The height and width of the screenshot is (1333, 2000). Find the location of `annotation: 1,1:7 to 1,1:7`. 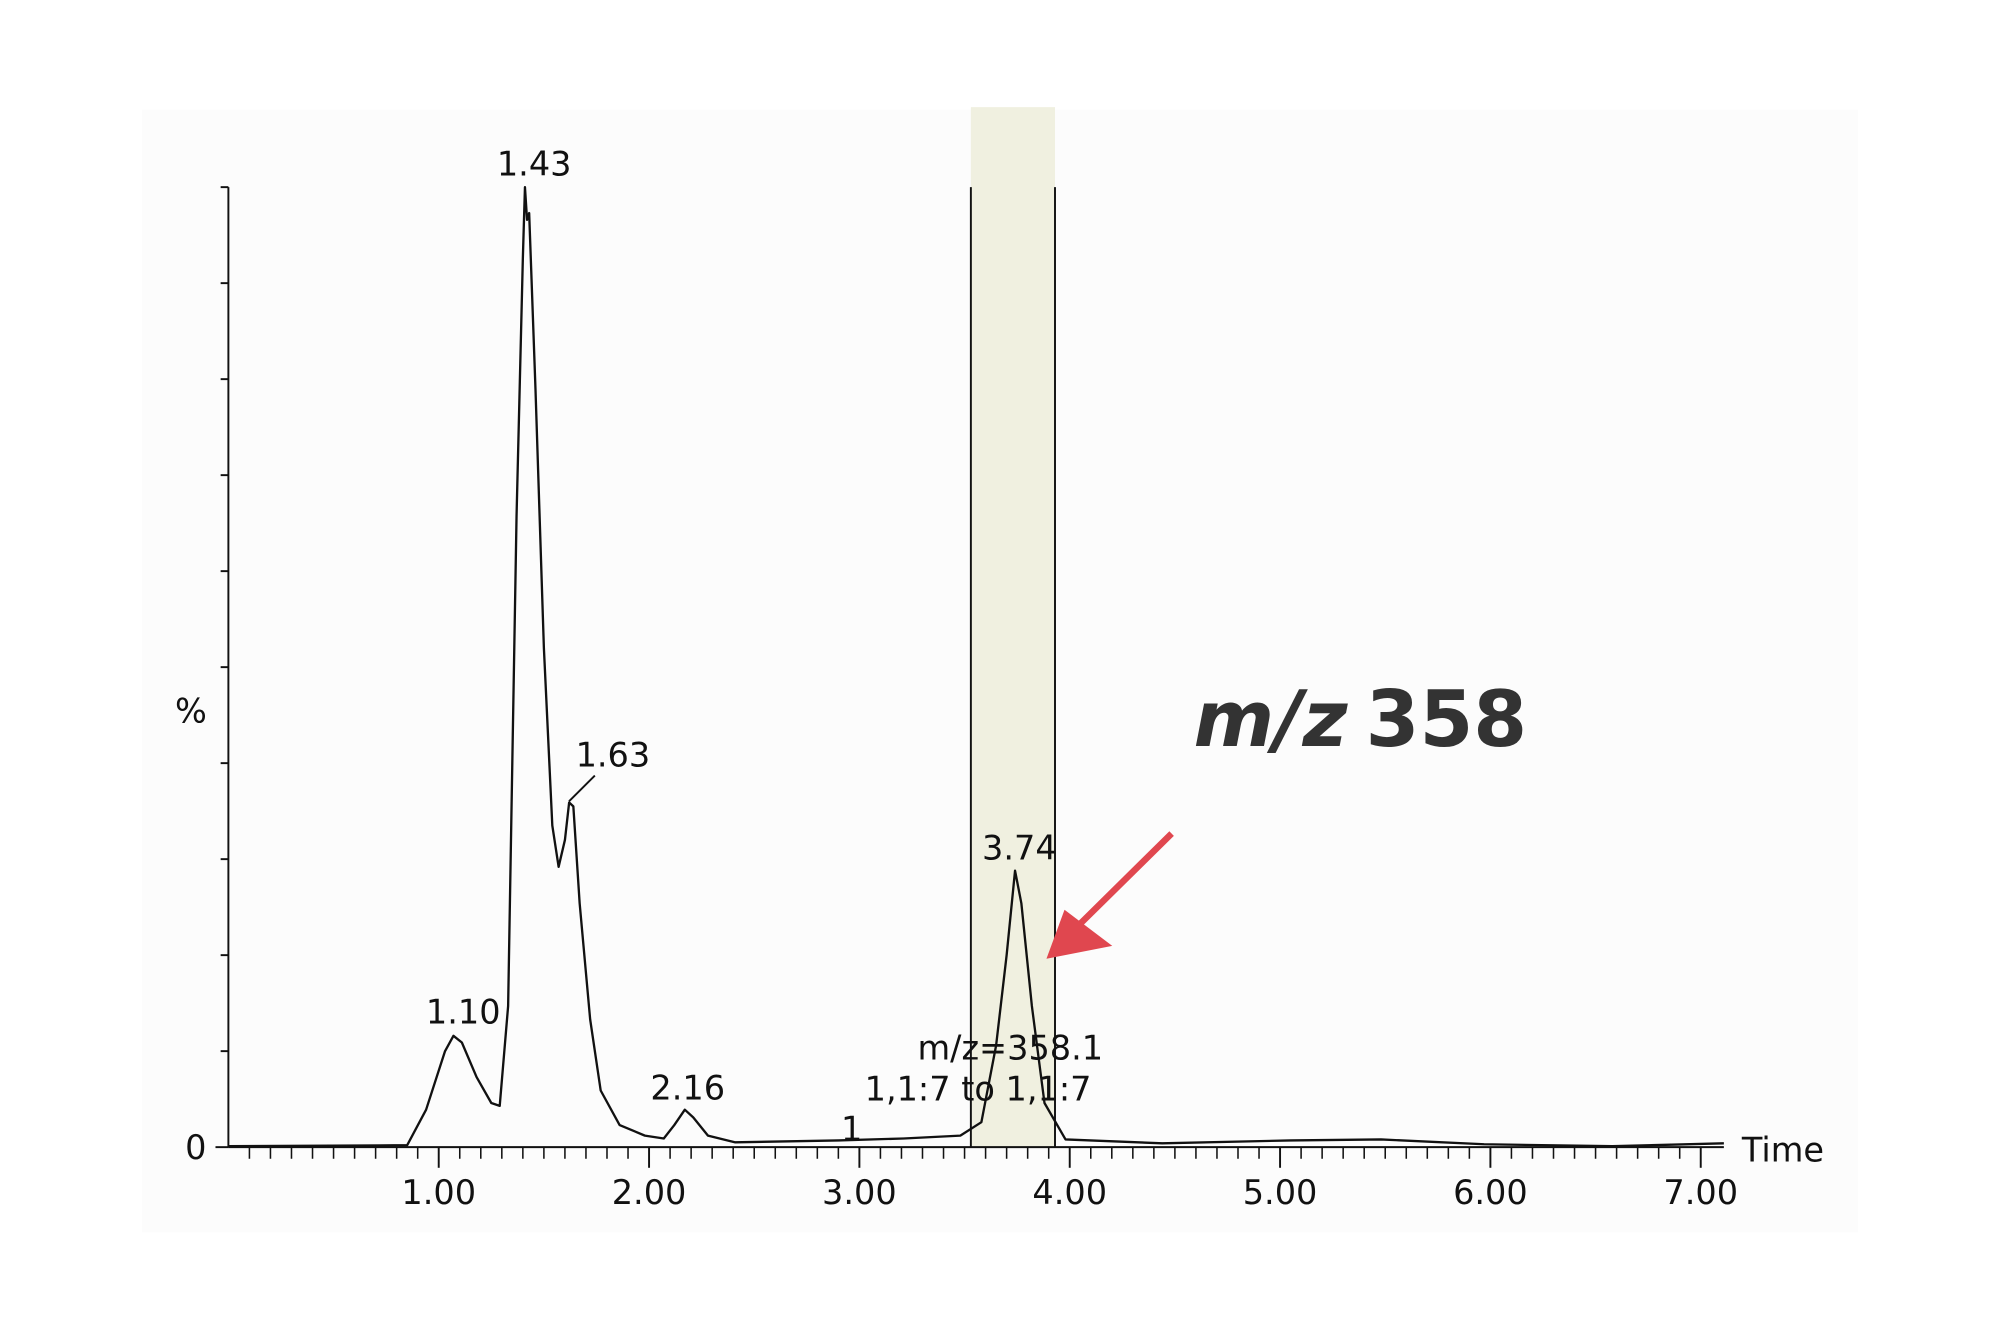

annotation: 1,1:7 to 1,1:7 is located at coordinates (978, 1089).